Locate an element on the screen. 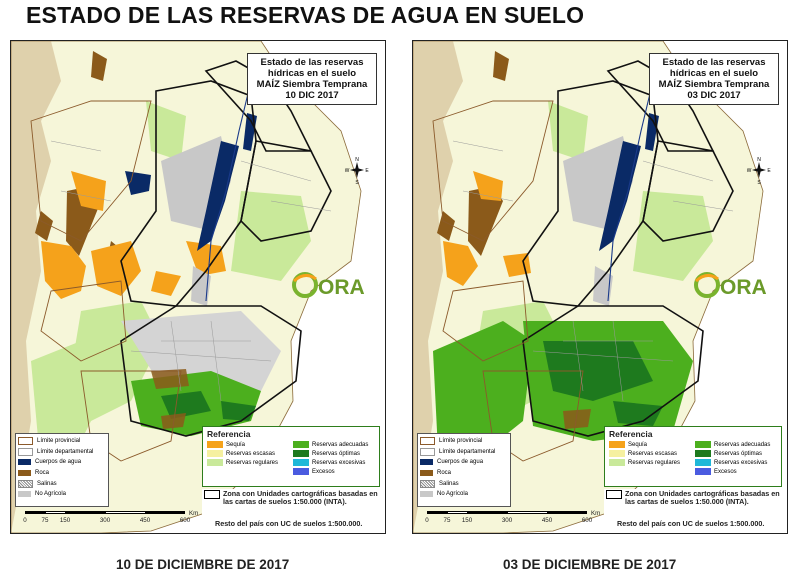  caption-right: 03 DE DICIEMBRE DE 2017 is located at coordinates (590, 564).